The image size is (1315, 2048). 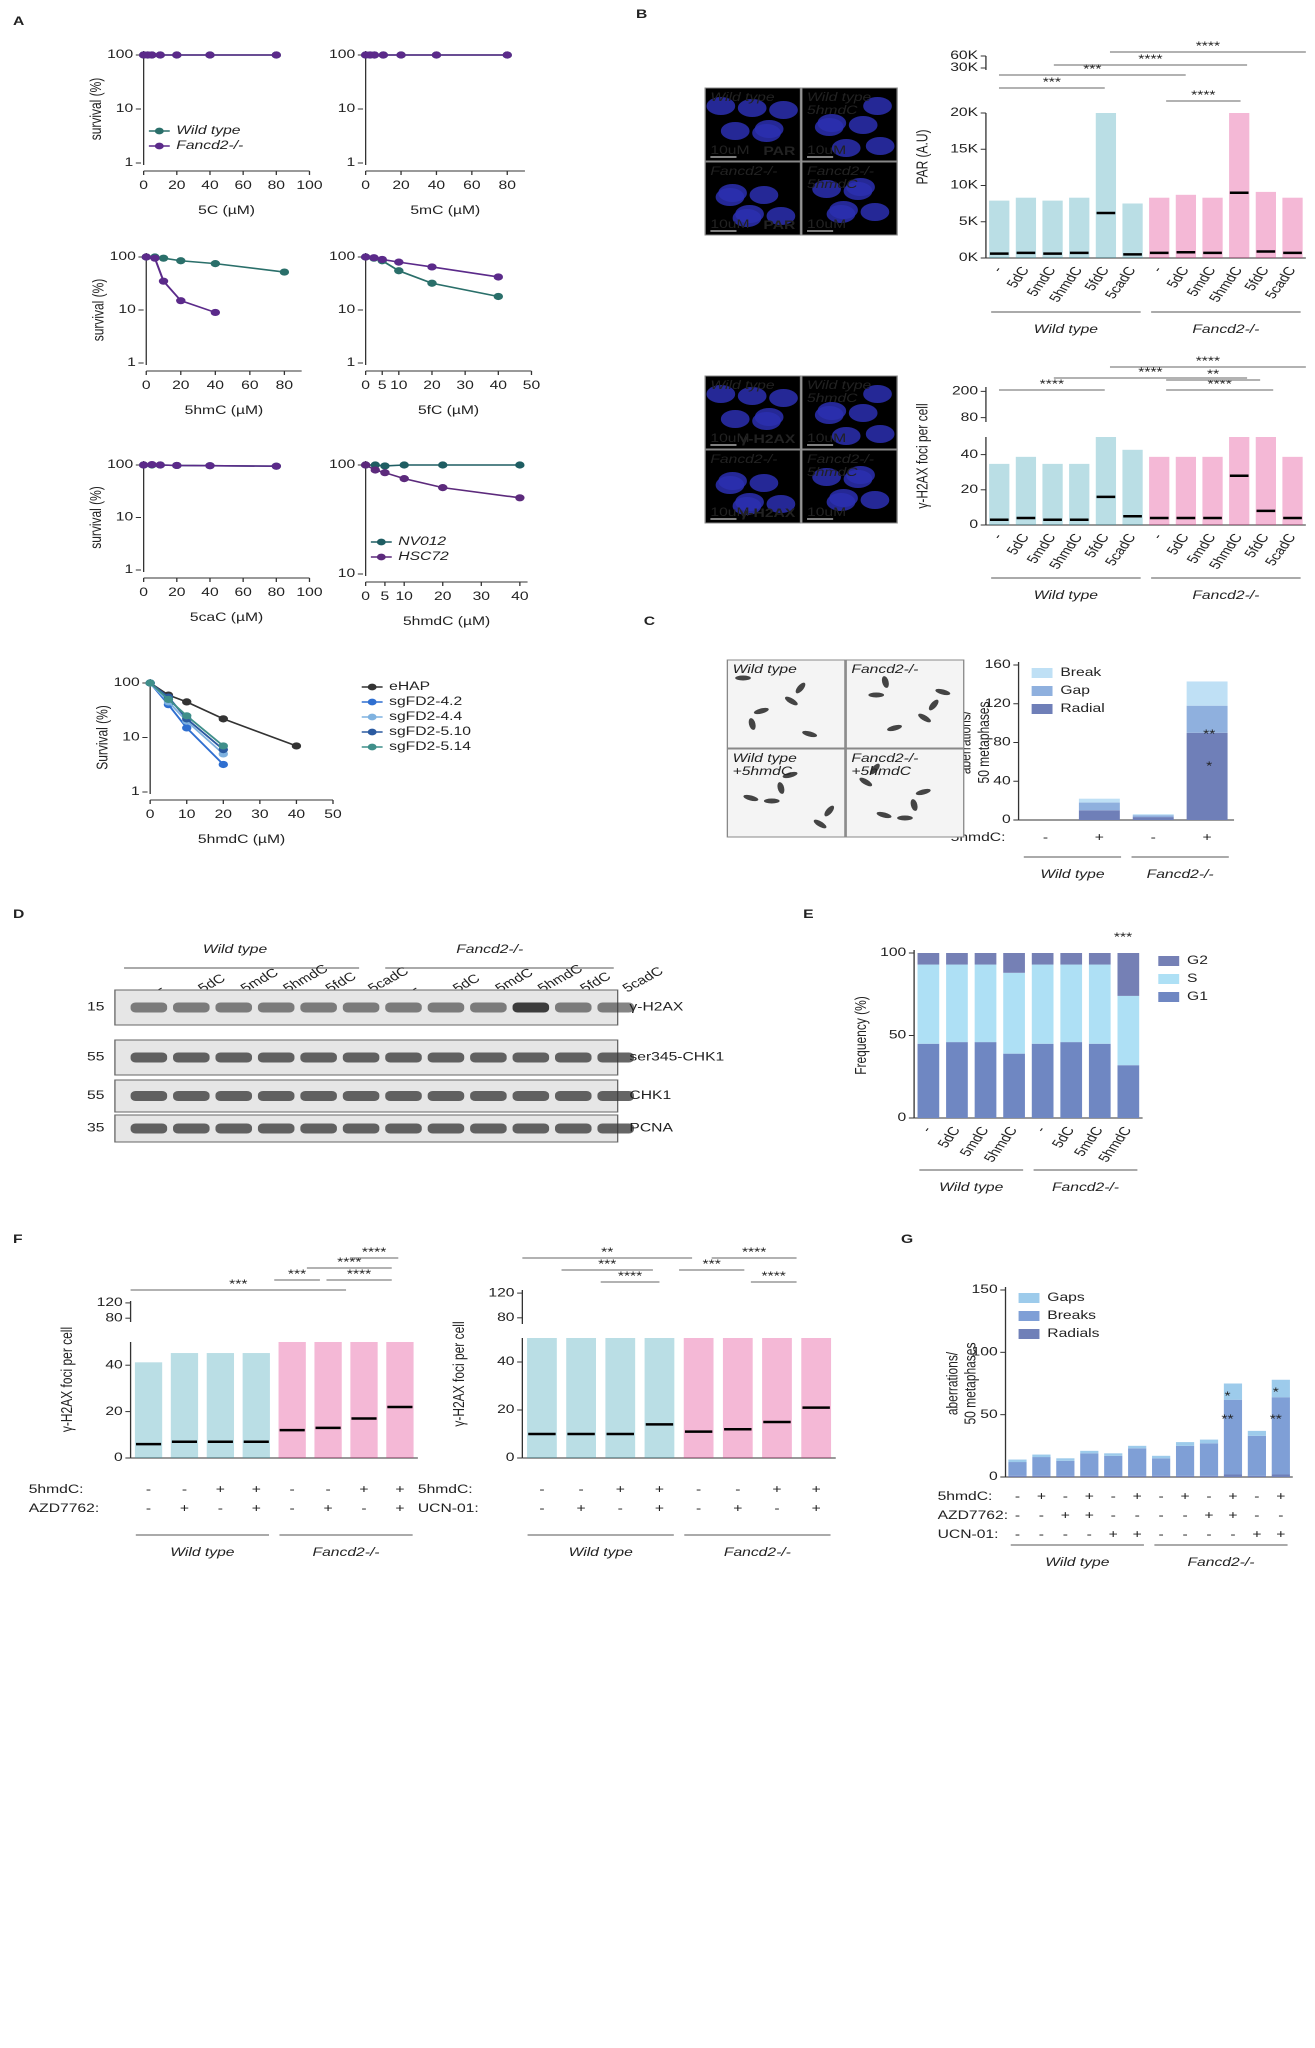 What do you see at coordinates (472, 185) in the screenshot?
I see `x-tick-label: 60` at bounding box center [472, 185].